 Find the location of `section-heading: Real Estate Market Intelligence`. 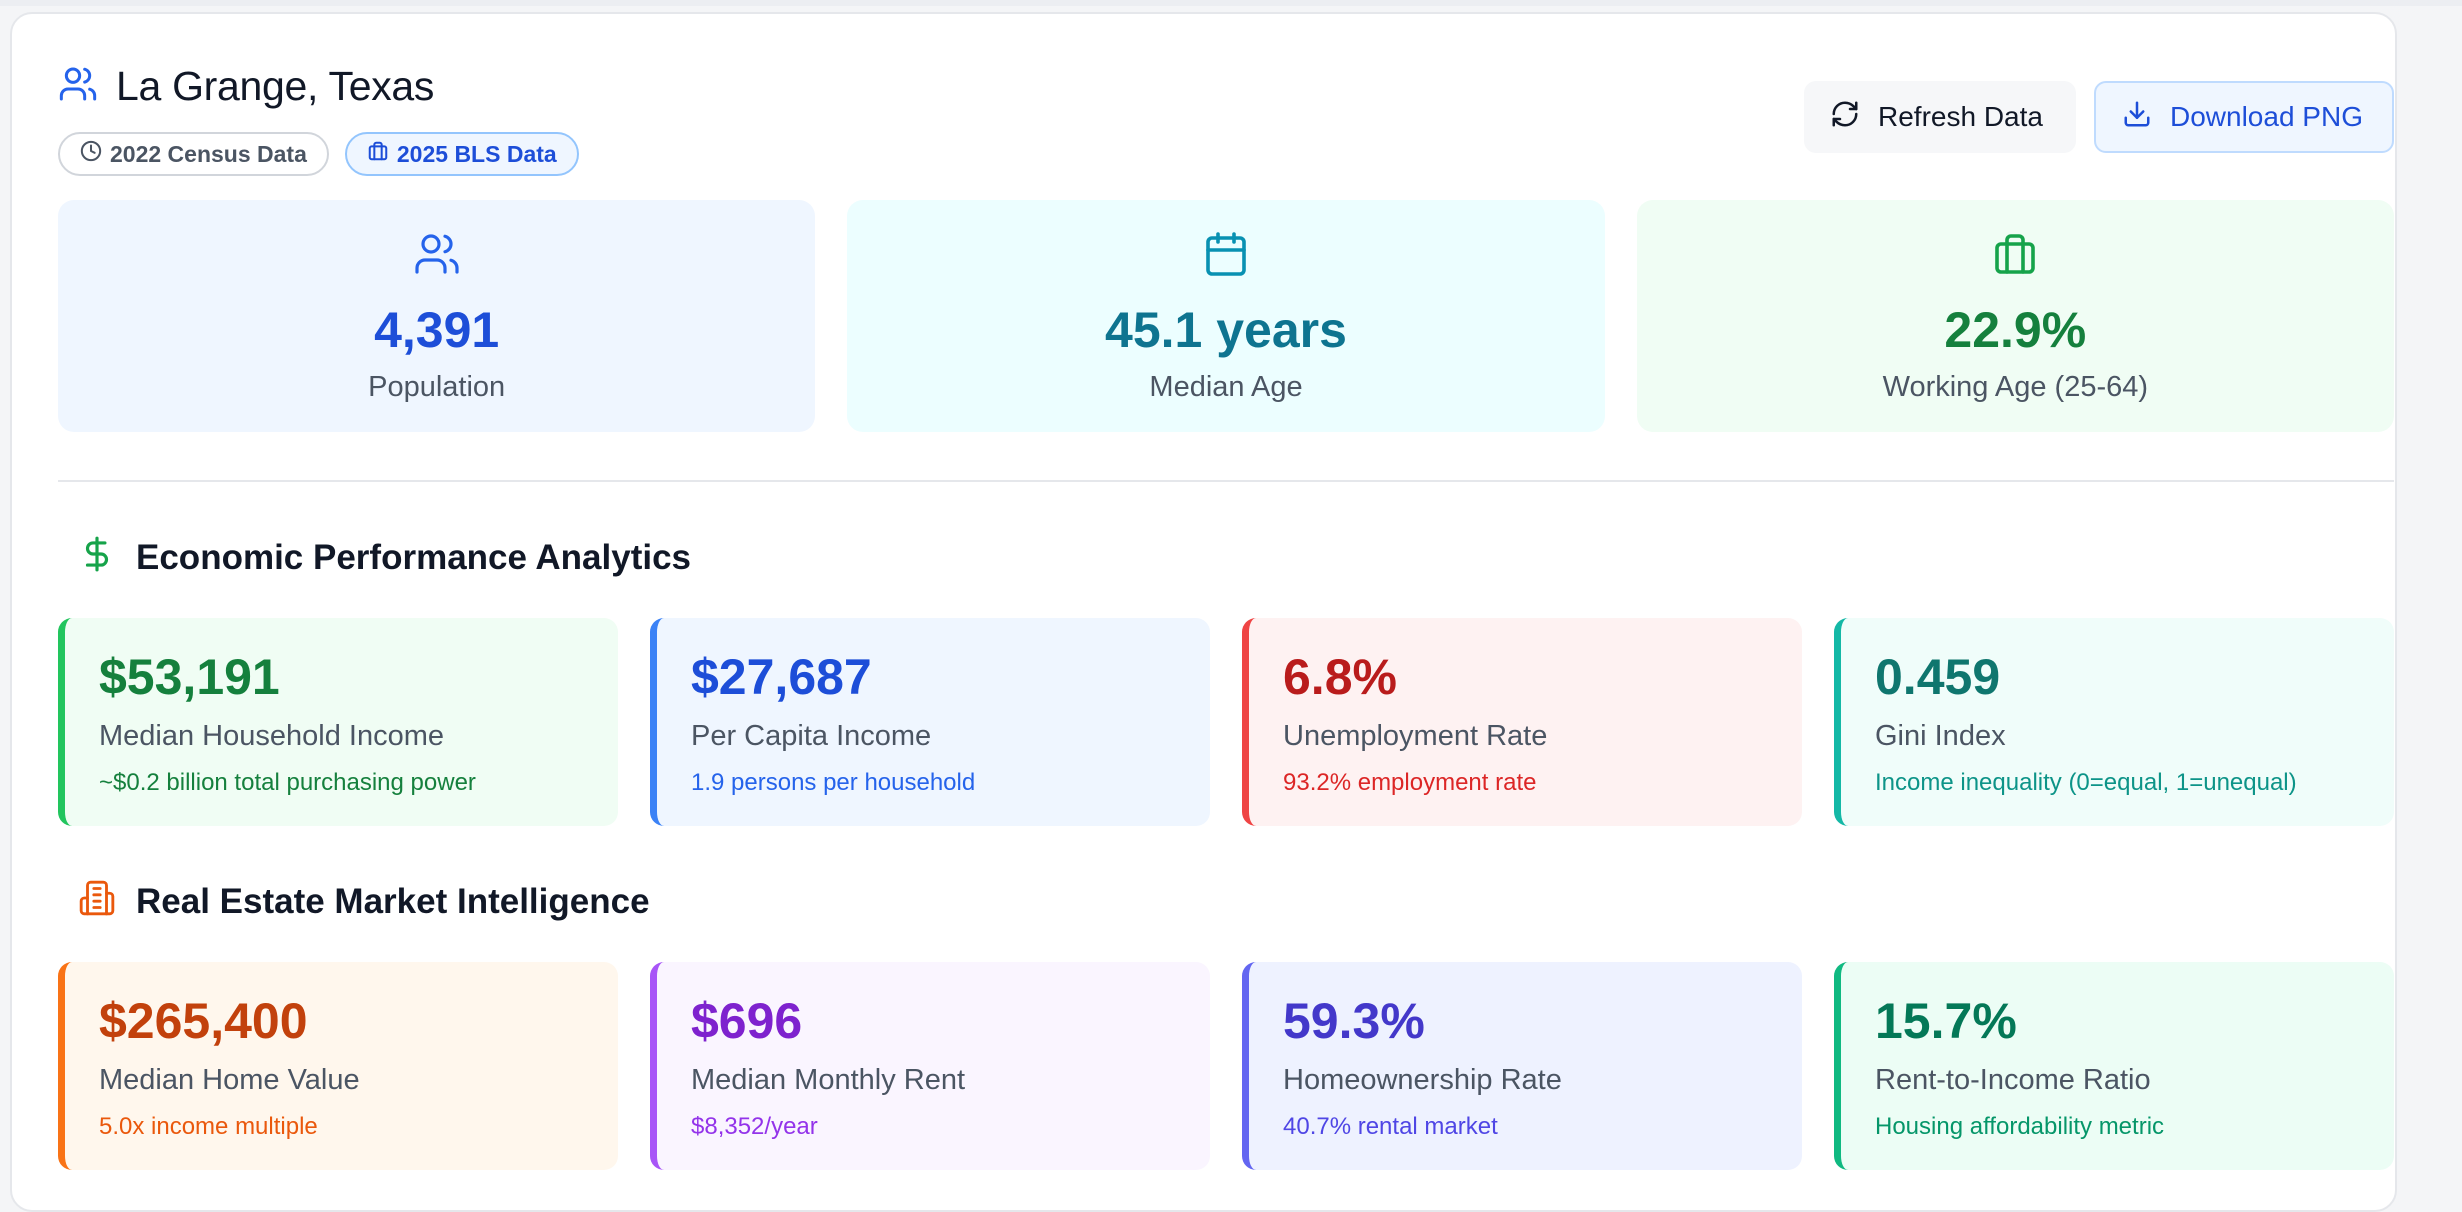

section-heading: Real Estate Market Intelligence is located at coordinates (393, 901).